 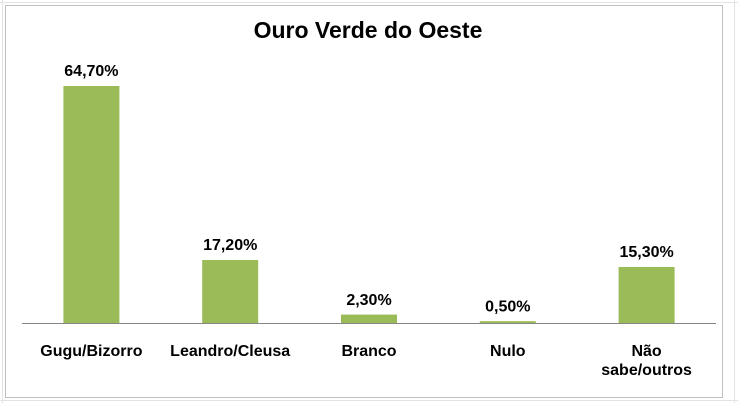 What do you see at coordinates (369, 351) in the screenshot?
I see `x-tick-label: Branco` at bounding box center [369, 351].